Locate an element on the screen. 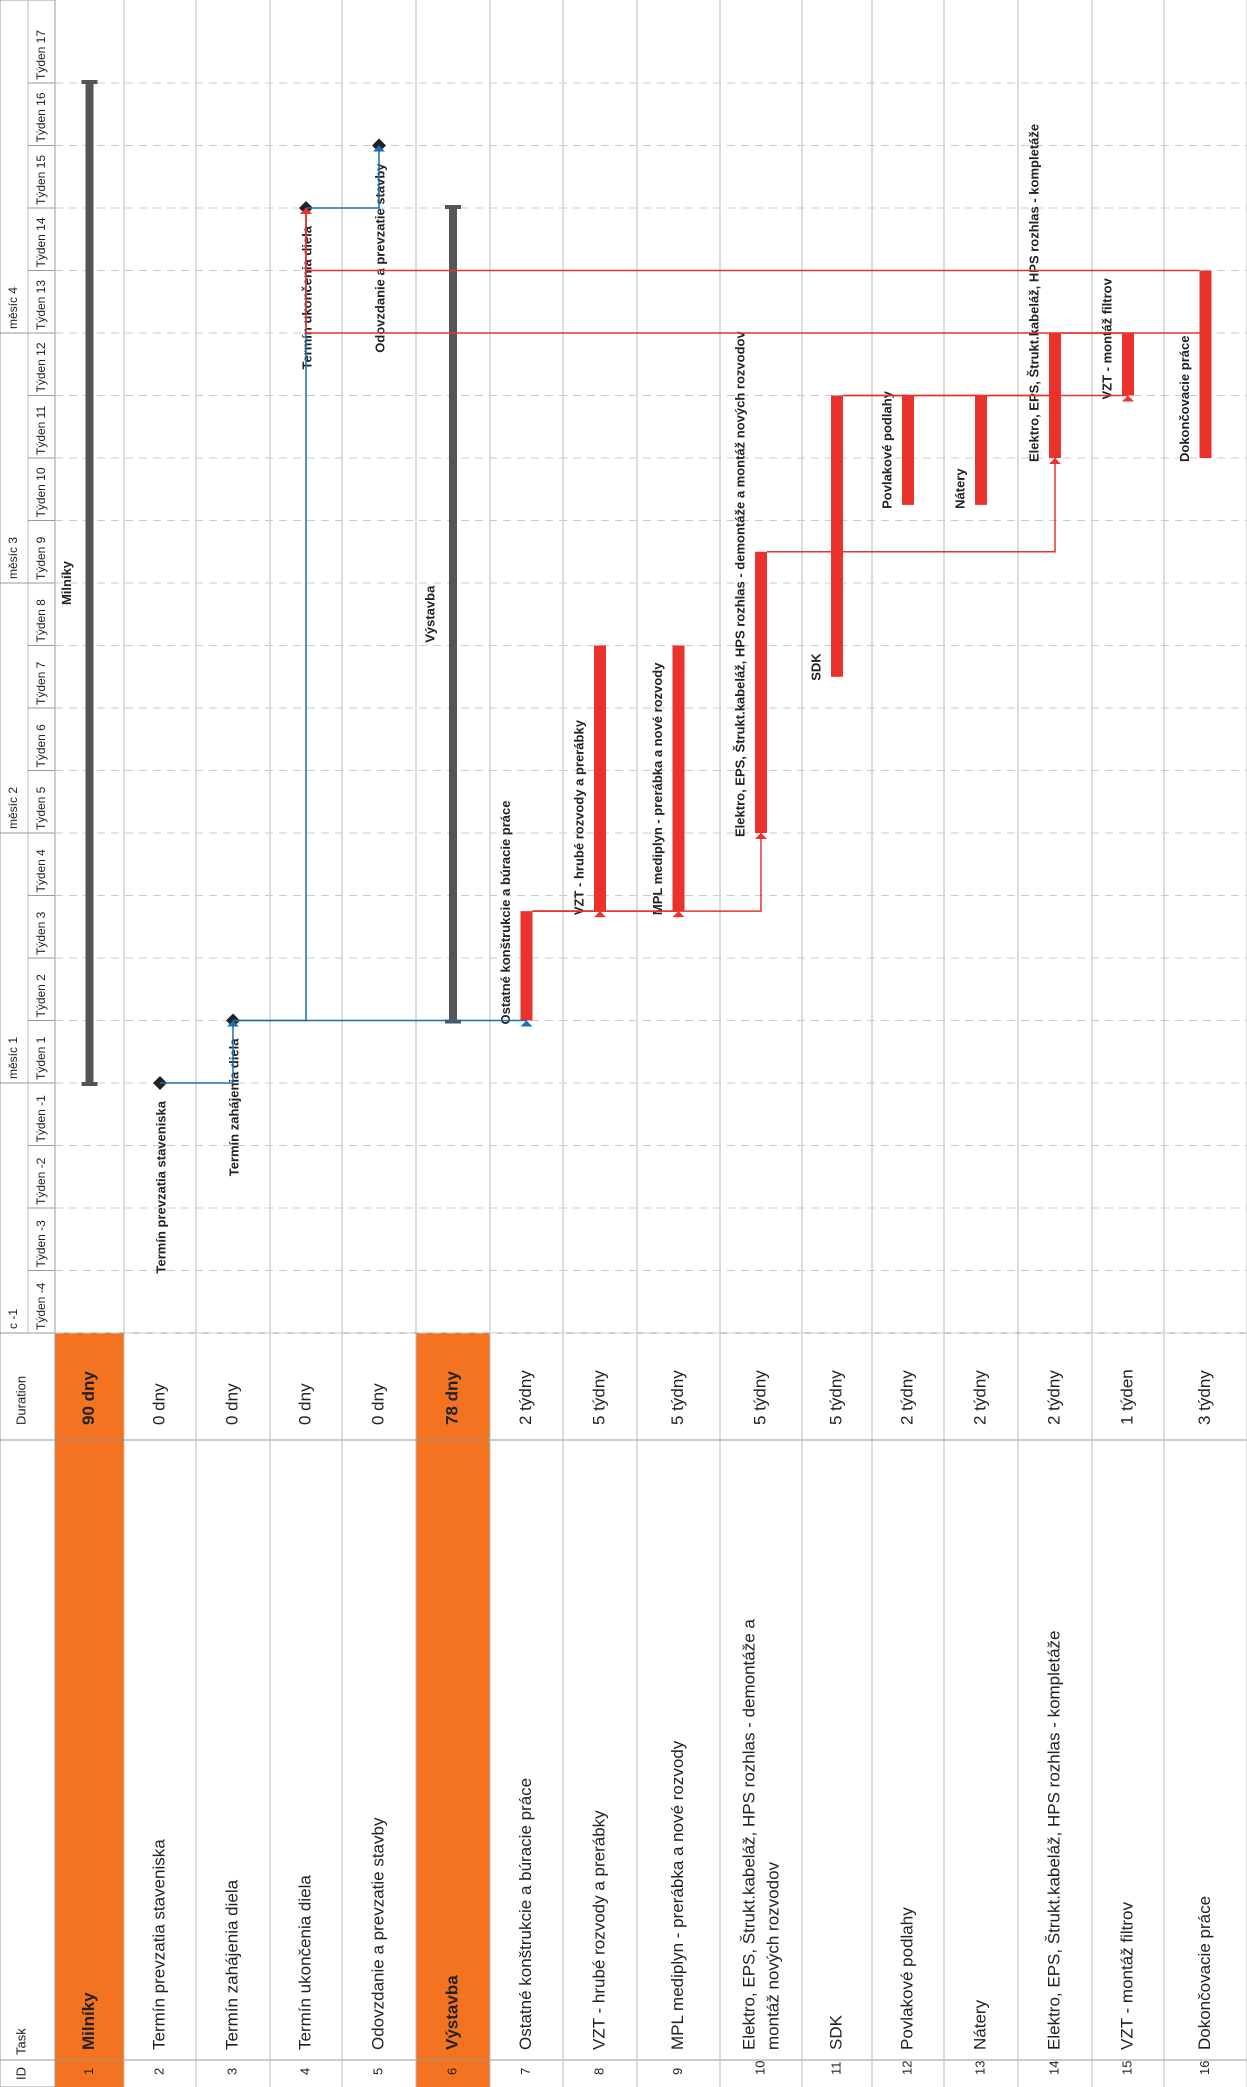 The width and height of the screenshot is (1247, 2087). row-id: 1 is located at coordinates (88, 2071).